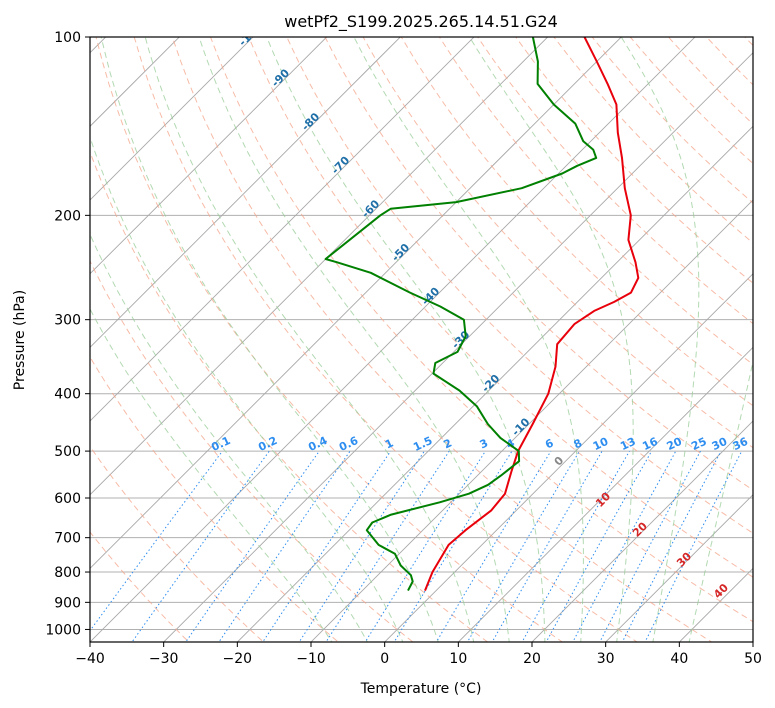 The image size is (775, 708). What do you see at coordinates (698, 444) in the screenshot?
I see `mixing-ratio-label: 25` at bounding box center [698, 444].